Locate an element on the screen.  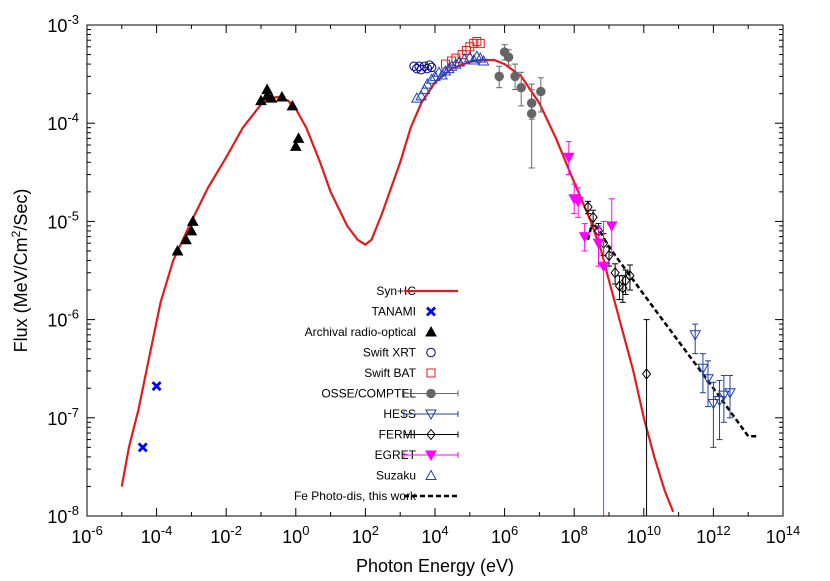
legend-marker-archival-radio-optical is located at coordinates (431, 331).